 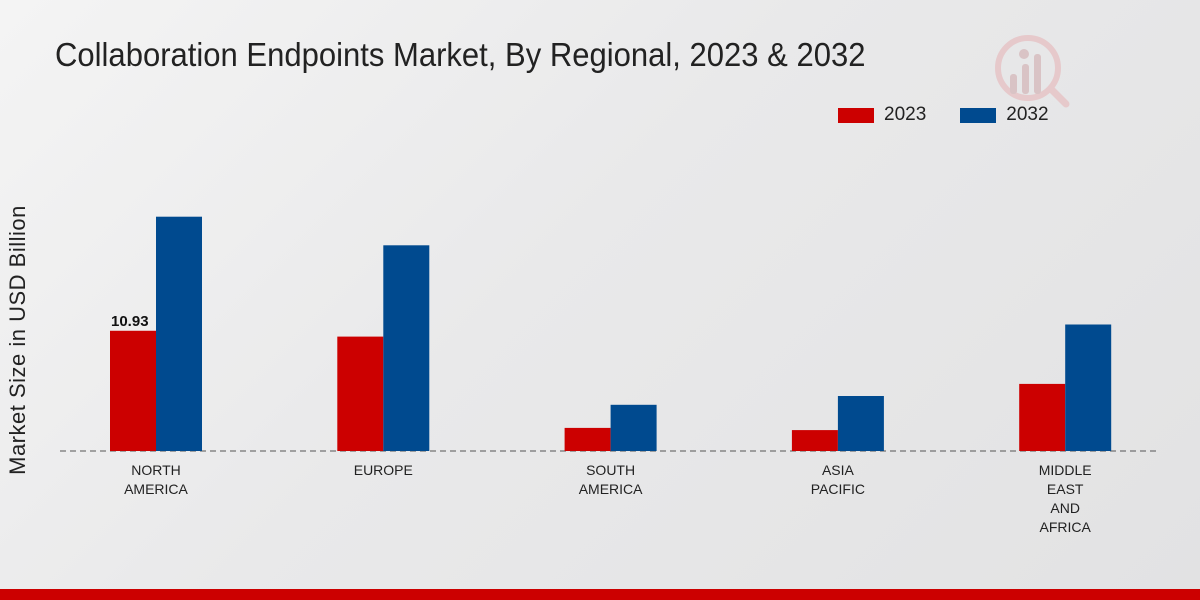 What do you see at coordinates (611, 479) in the screenshot?
I see `x-tick-label: SOUTH AMERICA` at bounding box center [611, 479].